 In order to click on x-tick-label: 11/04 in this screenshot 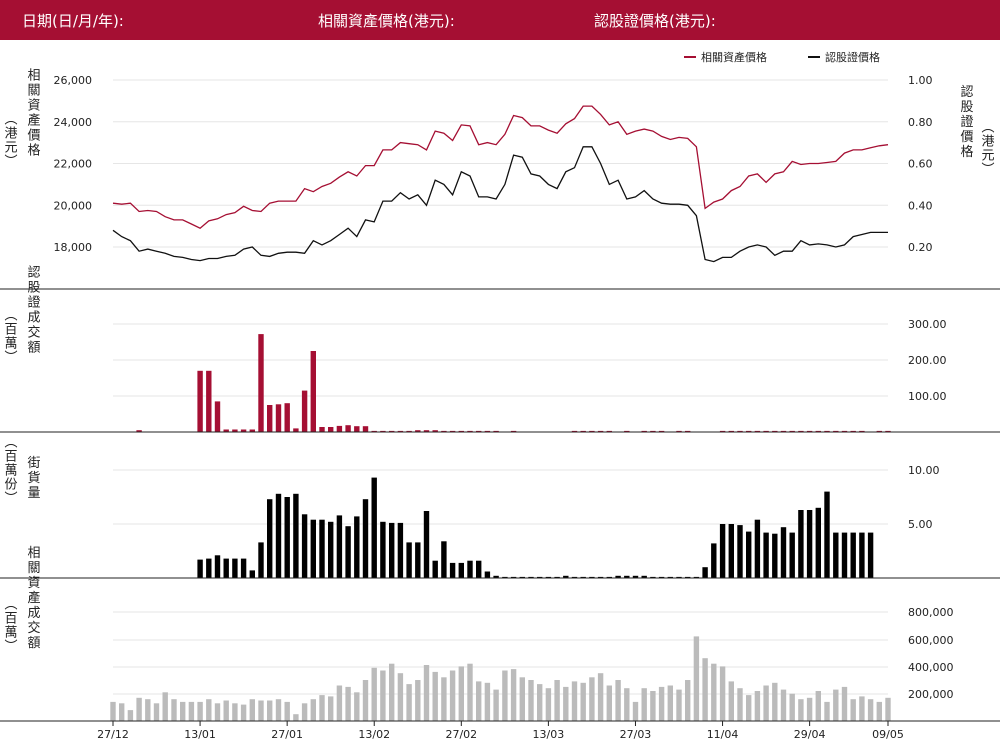, I will do `click(723, 734)`.